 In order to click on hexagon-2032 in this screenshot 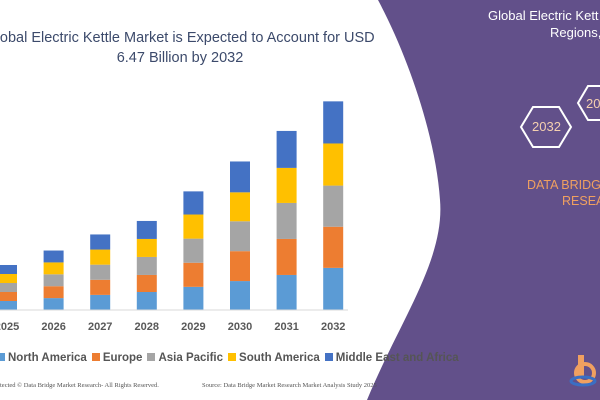, I will do `click(546, 127)`.